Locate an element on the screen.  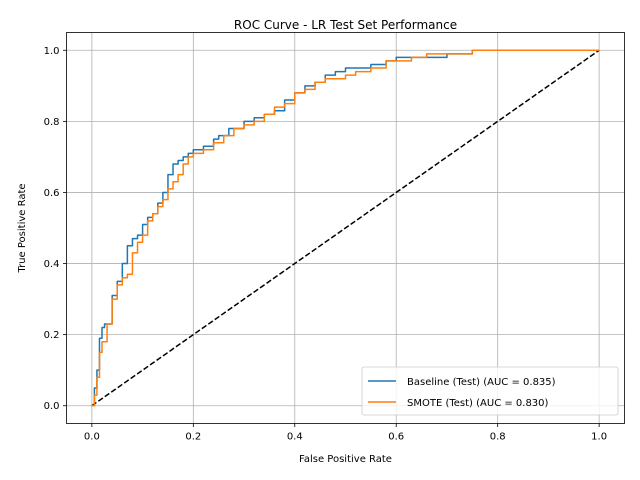
x-tick-label: 0.8 is located at coordinates (498, 437).